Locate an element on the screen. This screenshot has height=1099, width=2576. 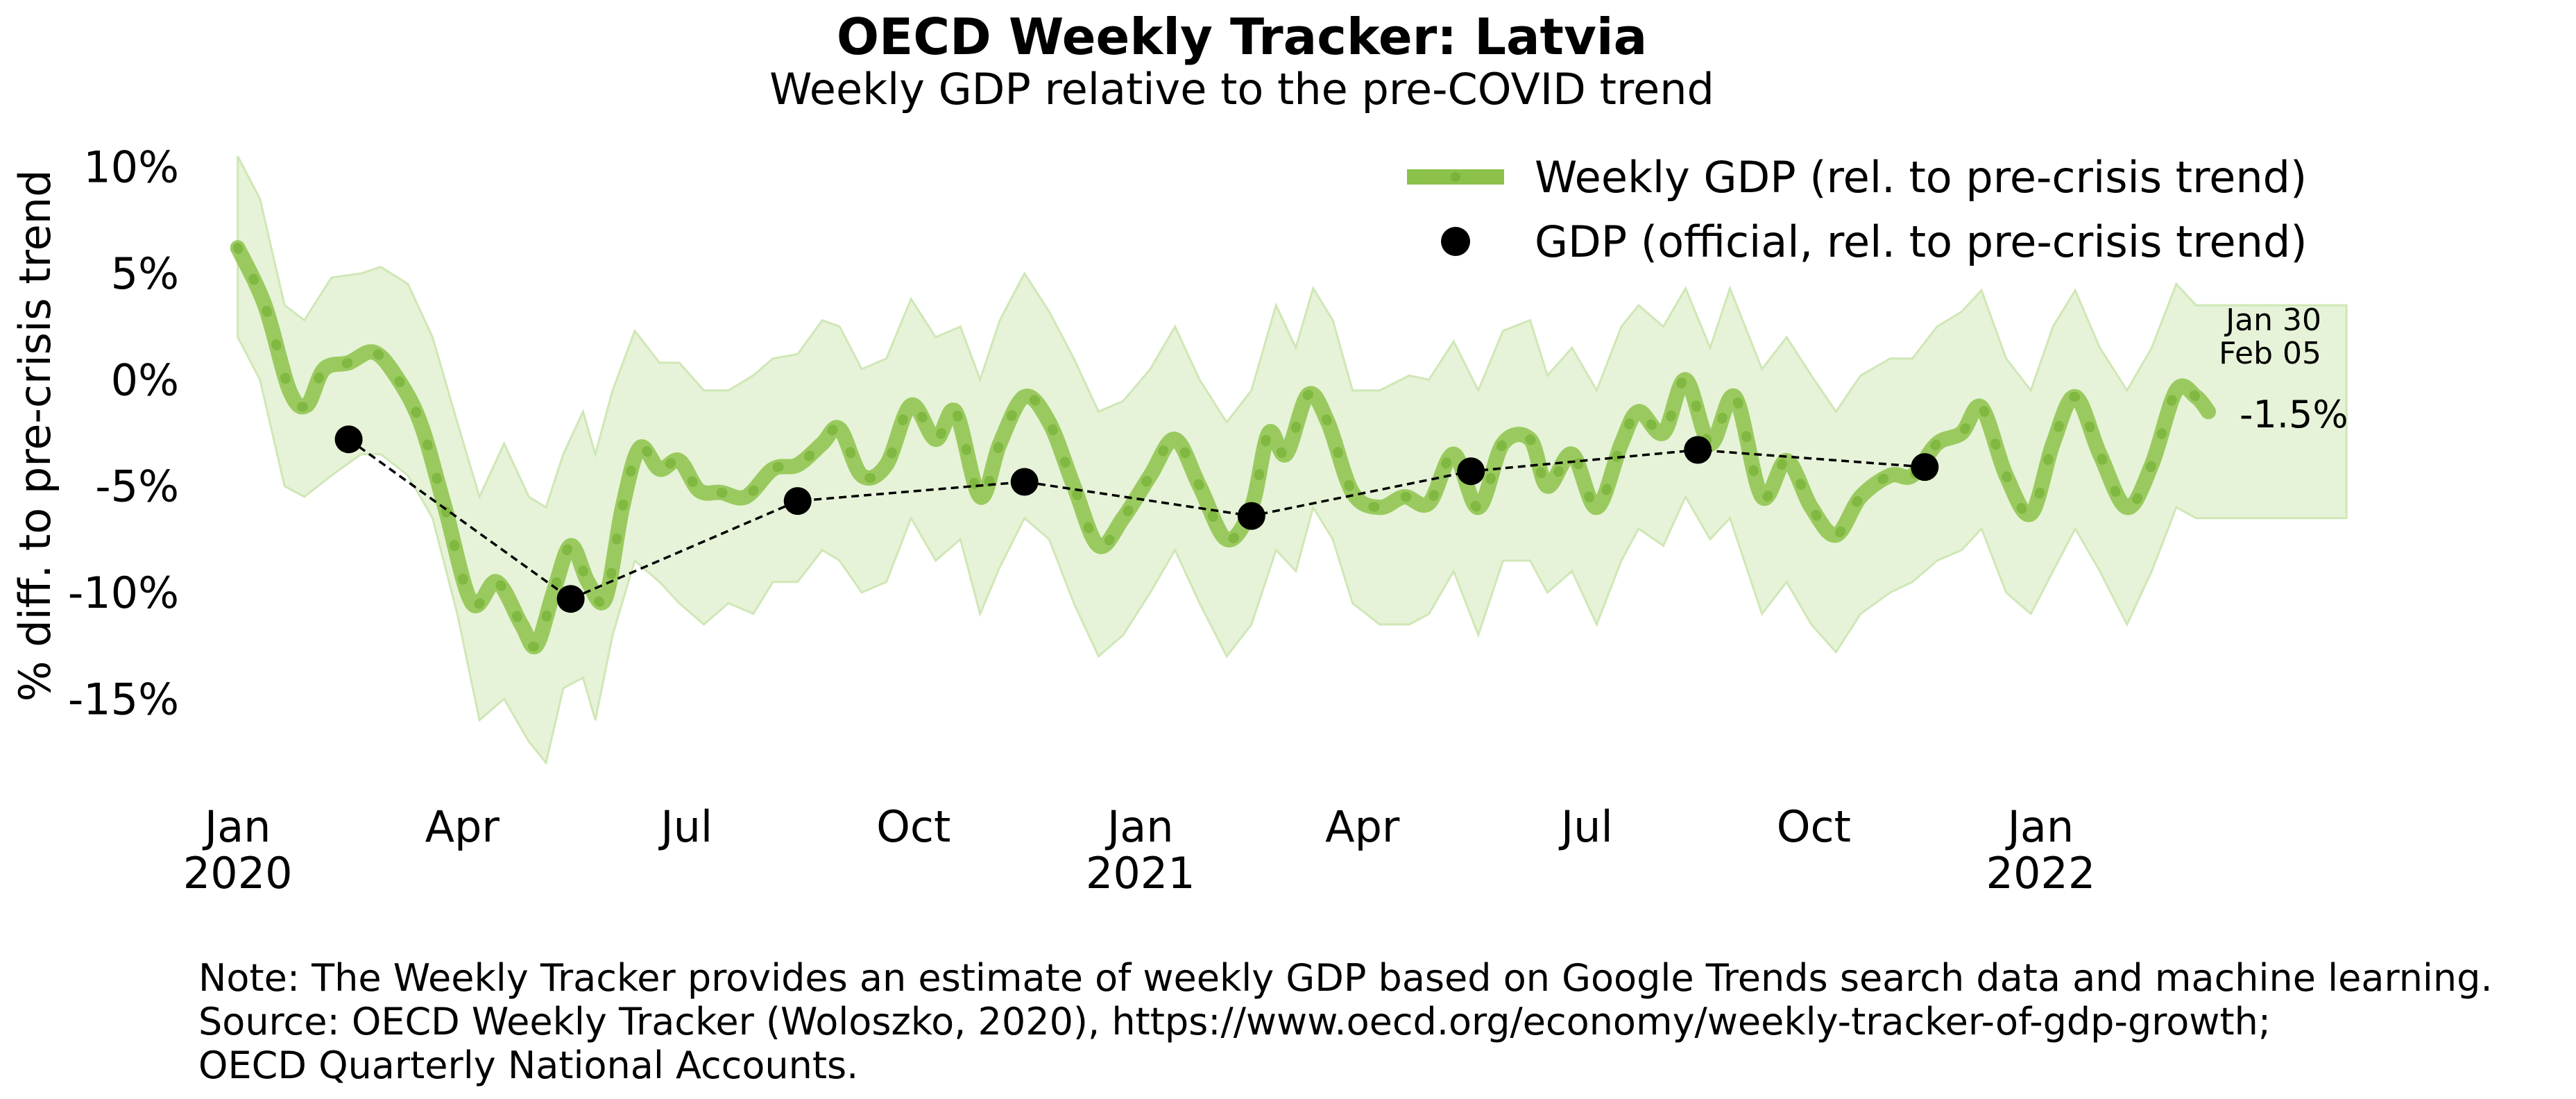
x-tick-year-1: 2020 is located at coordinates (238, 873).